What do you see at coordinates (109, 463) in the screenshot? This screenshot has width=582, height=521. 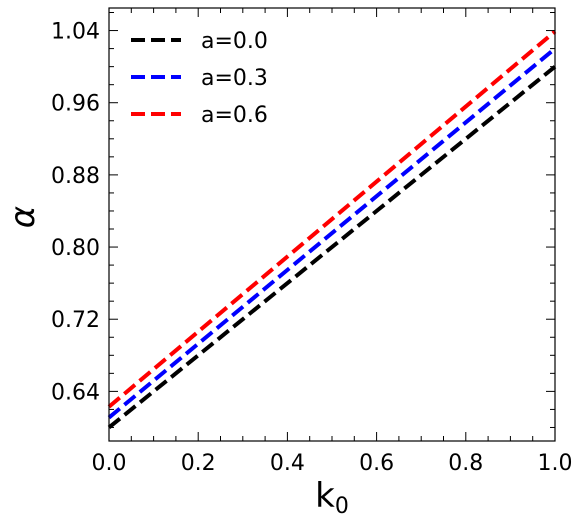 I see `x-tick-label: 0.0` at bounding box center [109, 463].